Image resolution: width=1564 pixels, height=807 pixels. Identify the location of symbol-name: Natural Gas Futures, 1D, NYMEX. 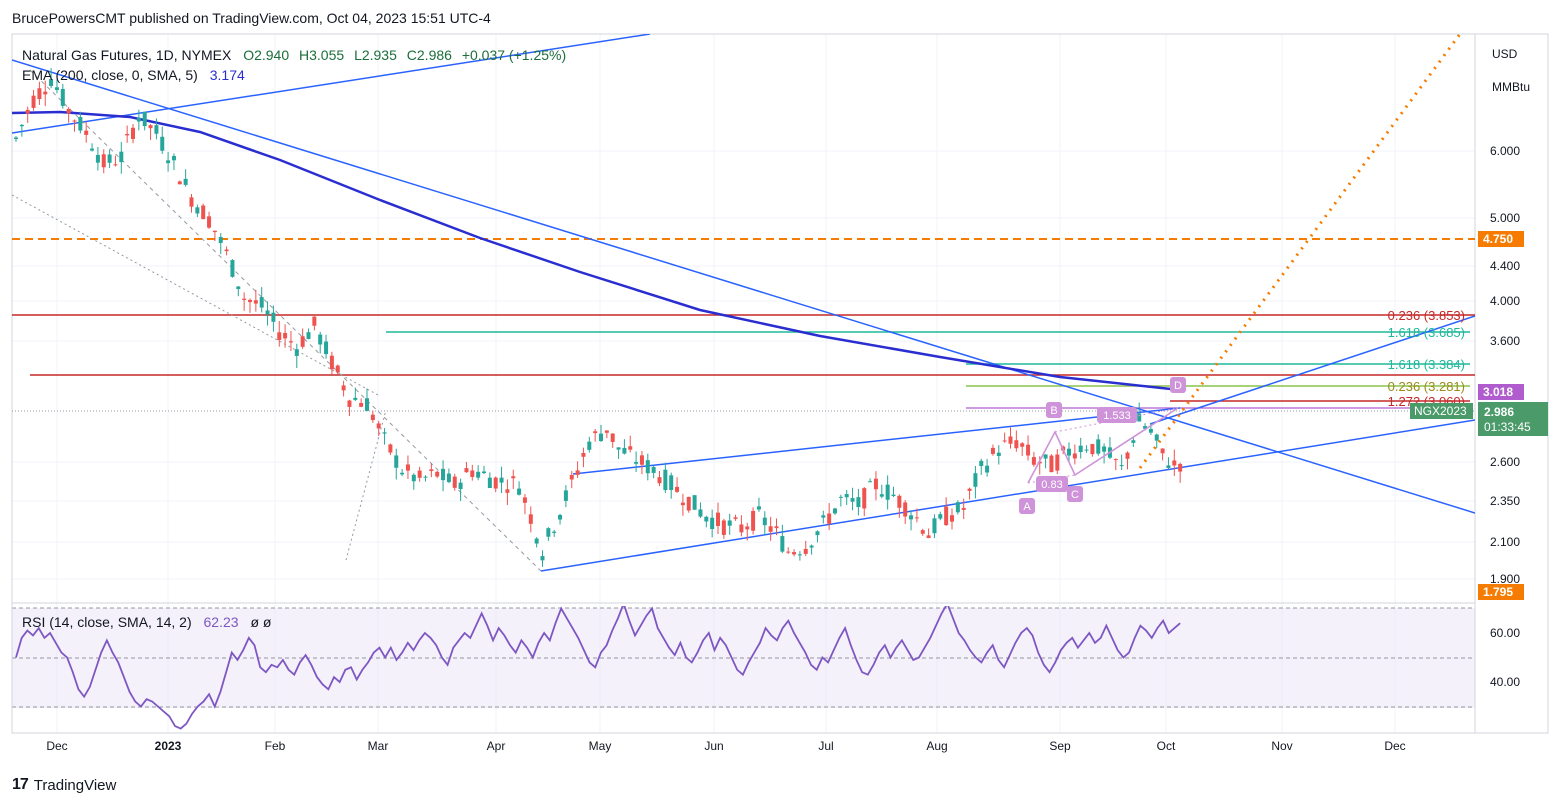
(127, 55).